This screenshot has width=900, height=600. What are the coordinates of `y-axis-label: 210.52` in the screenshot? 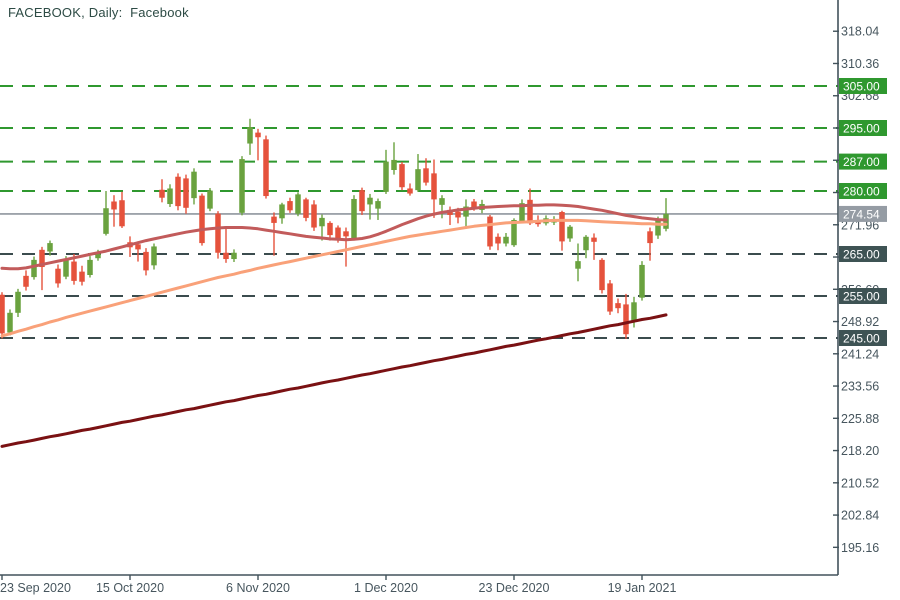 It's located at (860, 483).